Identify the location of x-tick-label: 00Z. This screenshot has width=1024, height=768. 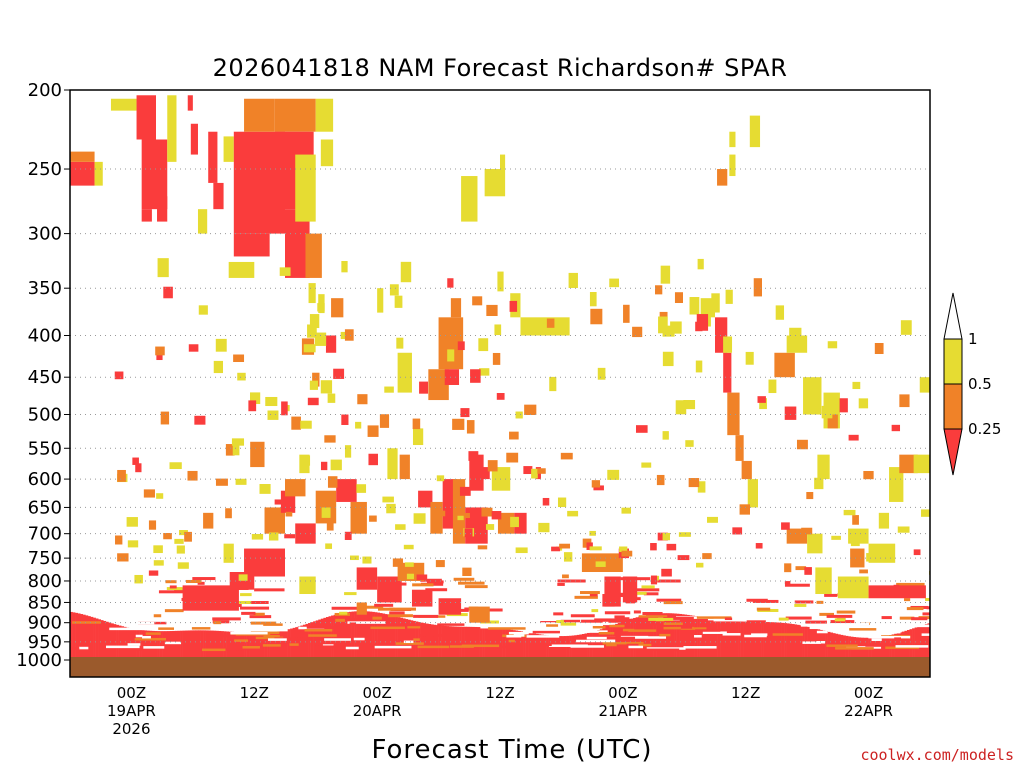
(131, 693).